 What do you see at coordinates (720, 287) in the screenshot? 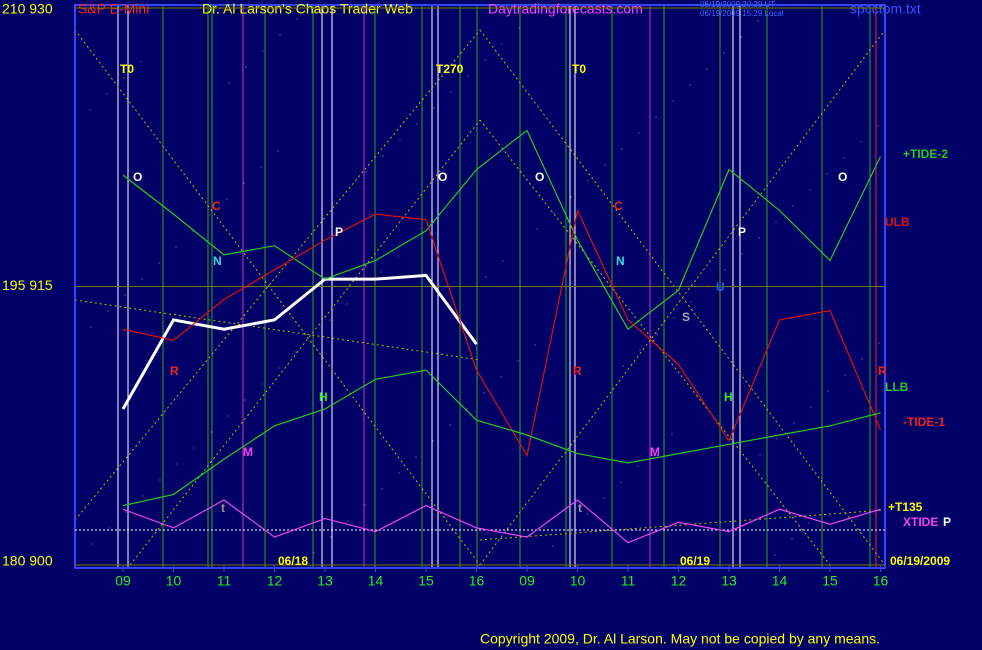
I see `annotation: U` at bounding box center [720, 287].